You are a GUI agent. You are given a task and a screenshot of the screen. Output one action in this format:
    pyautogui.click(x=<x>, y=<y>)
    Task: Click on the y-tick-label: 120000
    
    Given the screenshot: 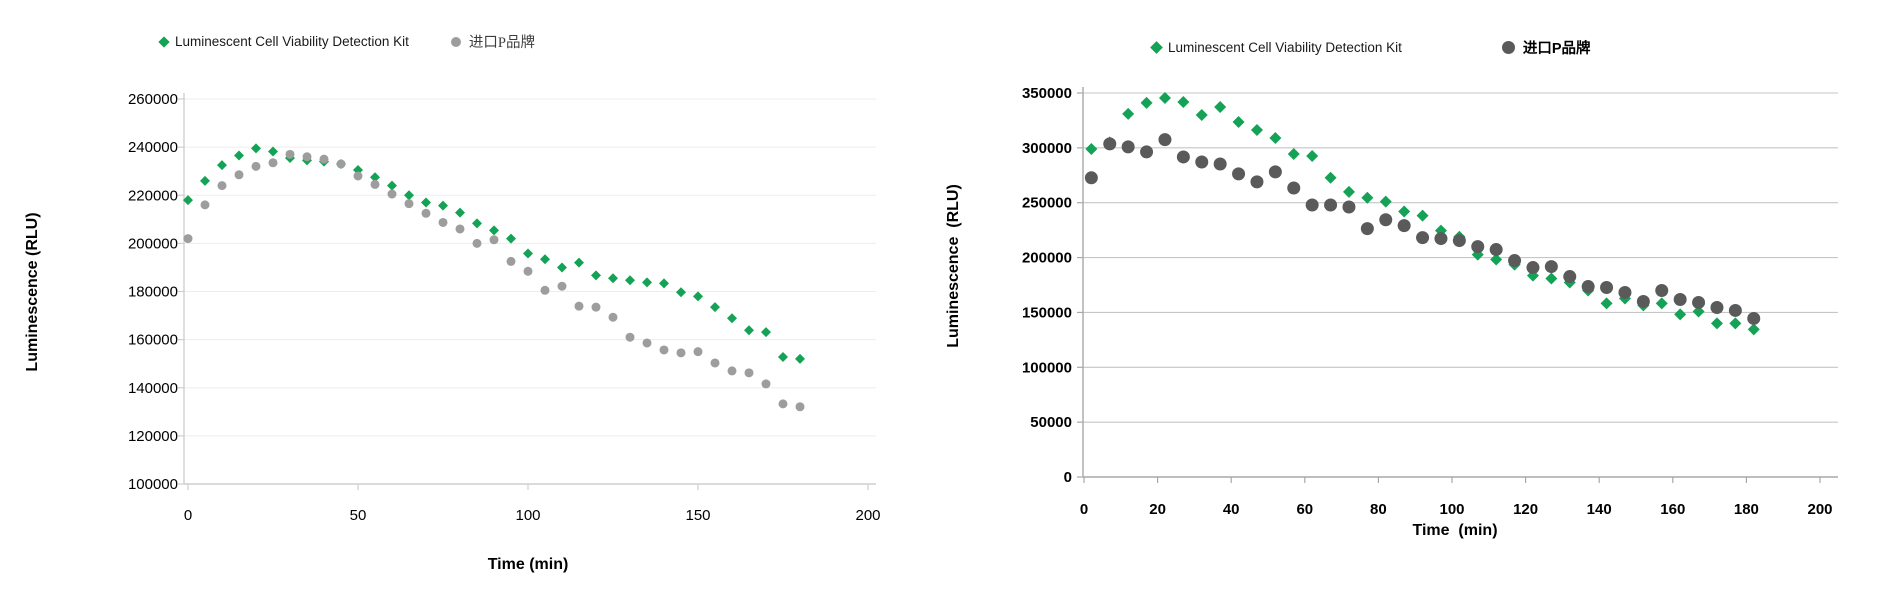 What is the action you would take?
    pyautogui.click(x=153, y=436)
    